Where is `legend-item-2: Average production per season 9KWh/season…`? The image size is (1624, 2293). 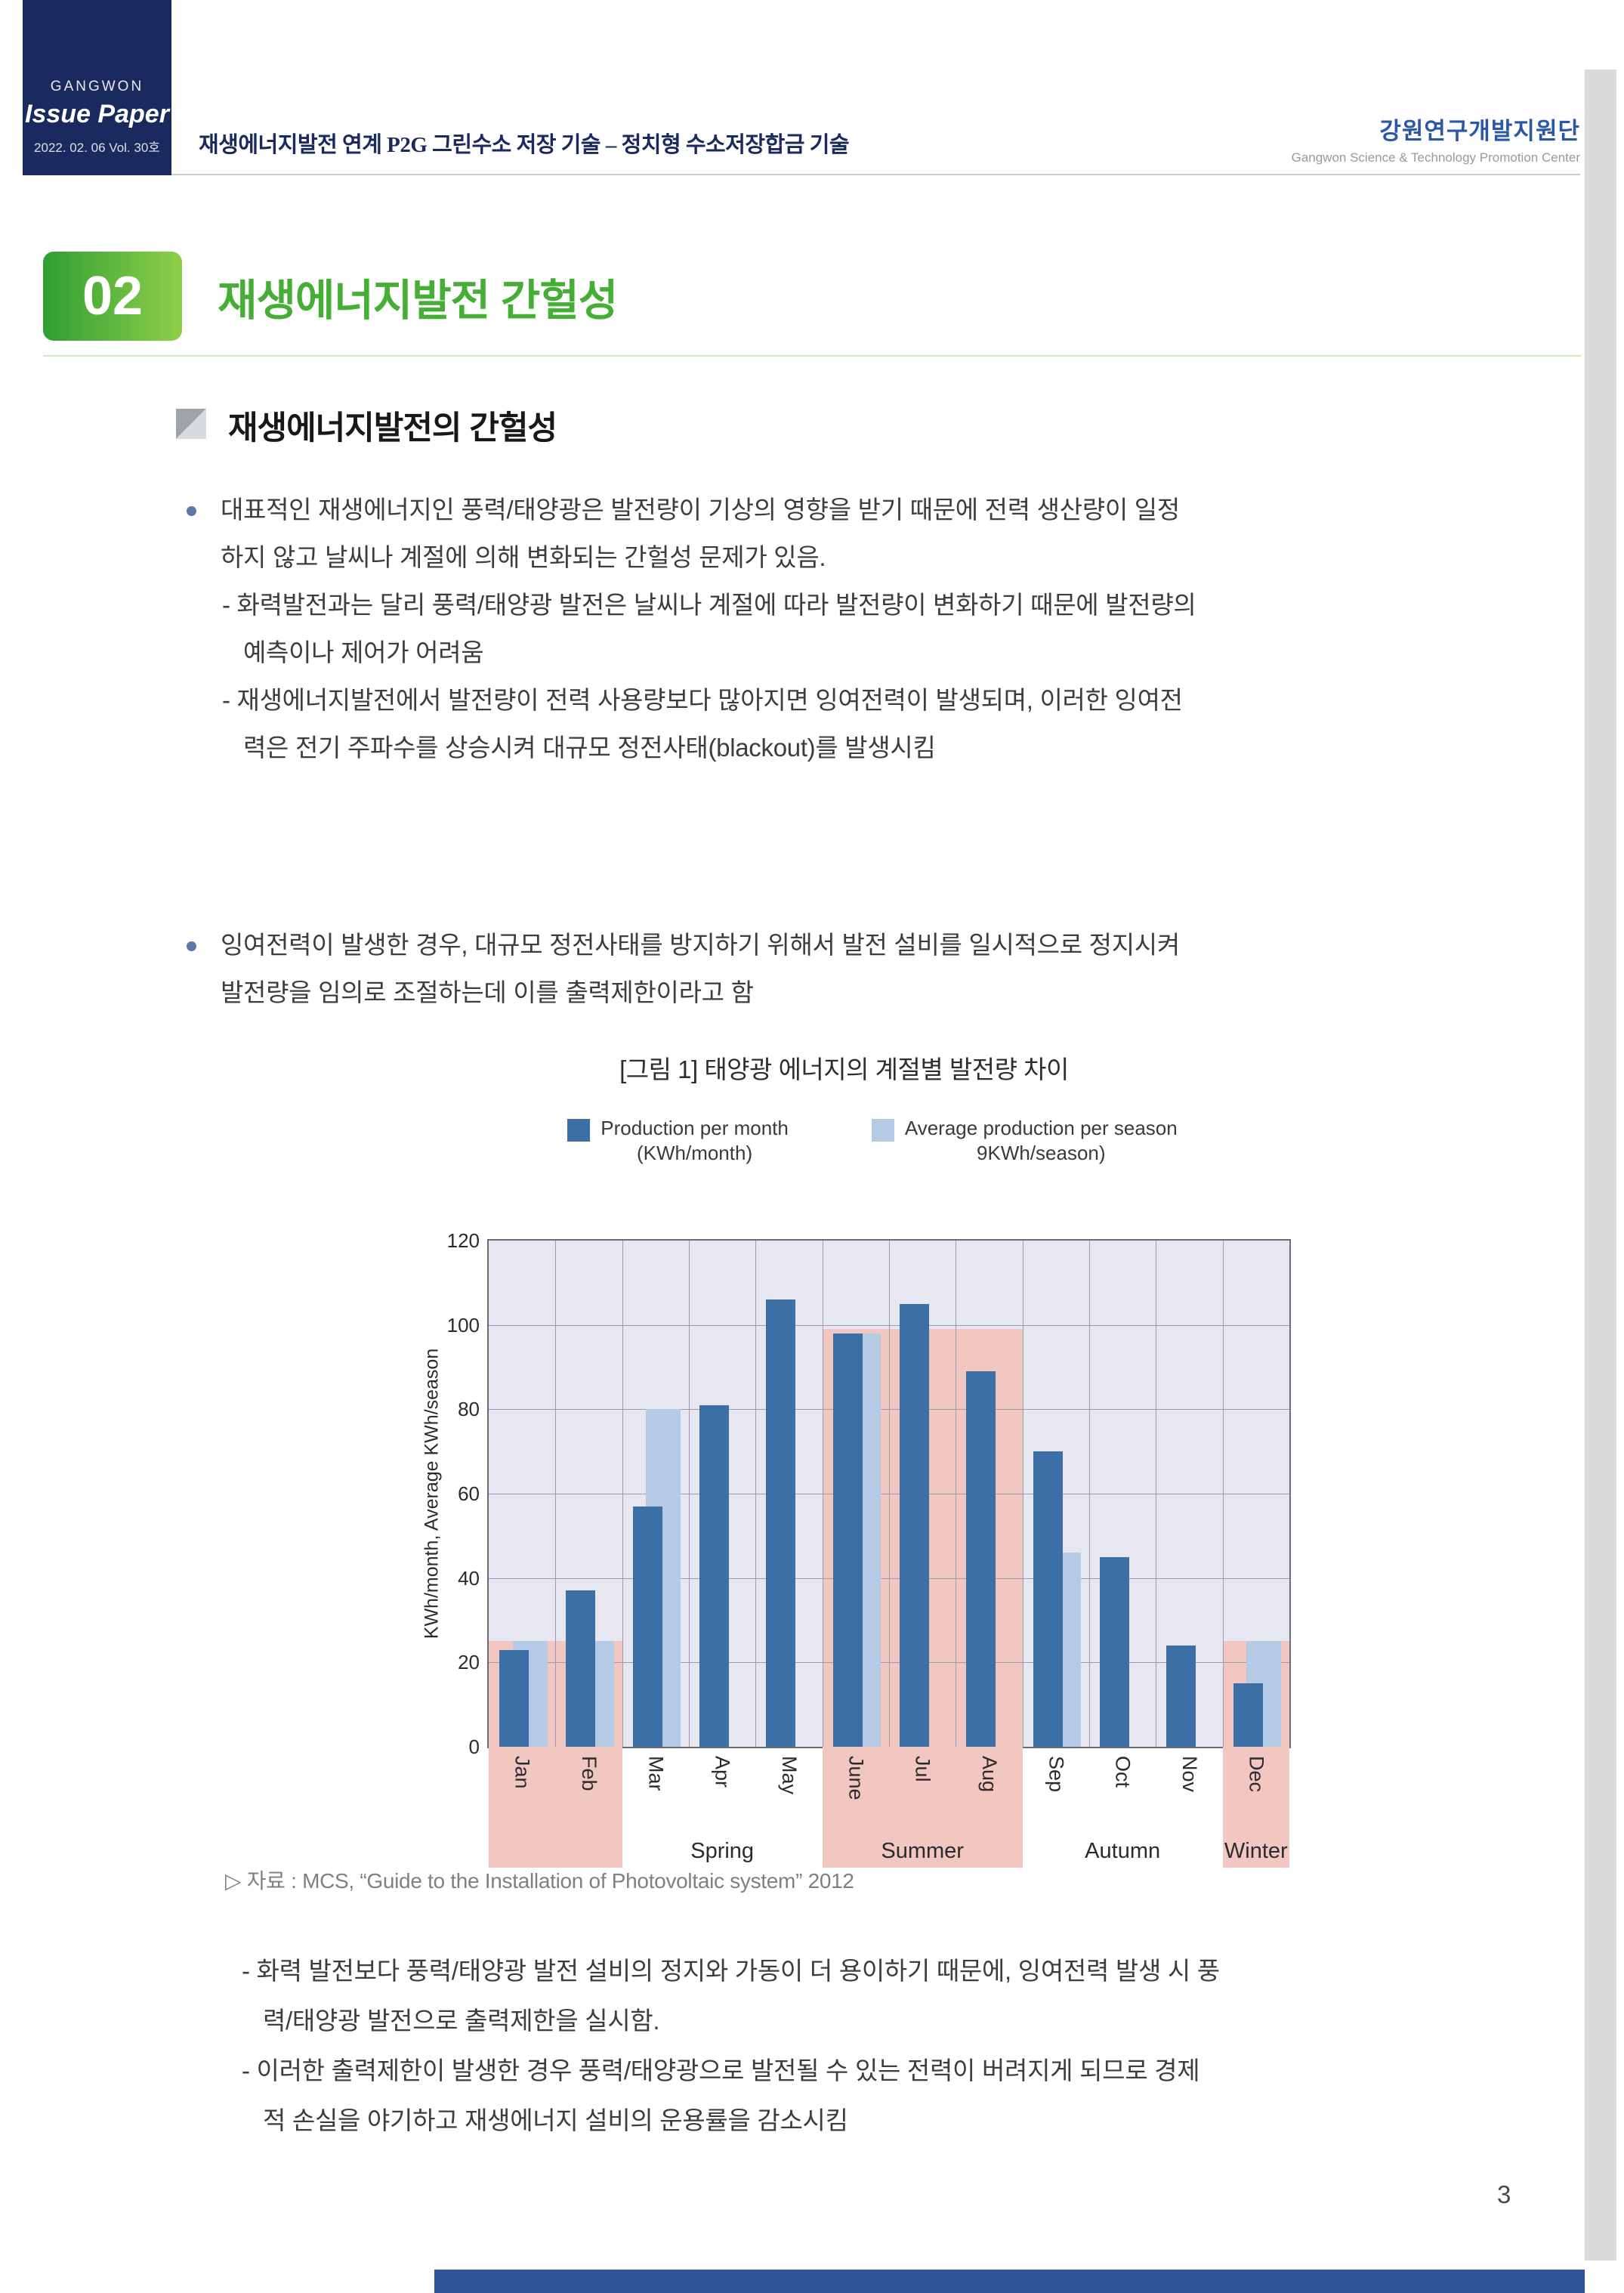
legend-item-2: Average production per season 9KWh/season… is located at coordinates (1025, 1141).